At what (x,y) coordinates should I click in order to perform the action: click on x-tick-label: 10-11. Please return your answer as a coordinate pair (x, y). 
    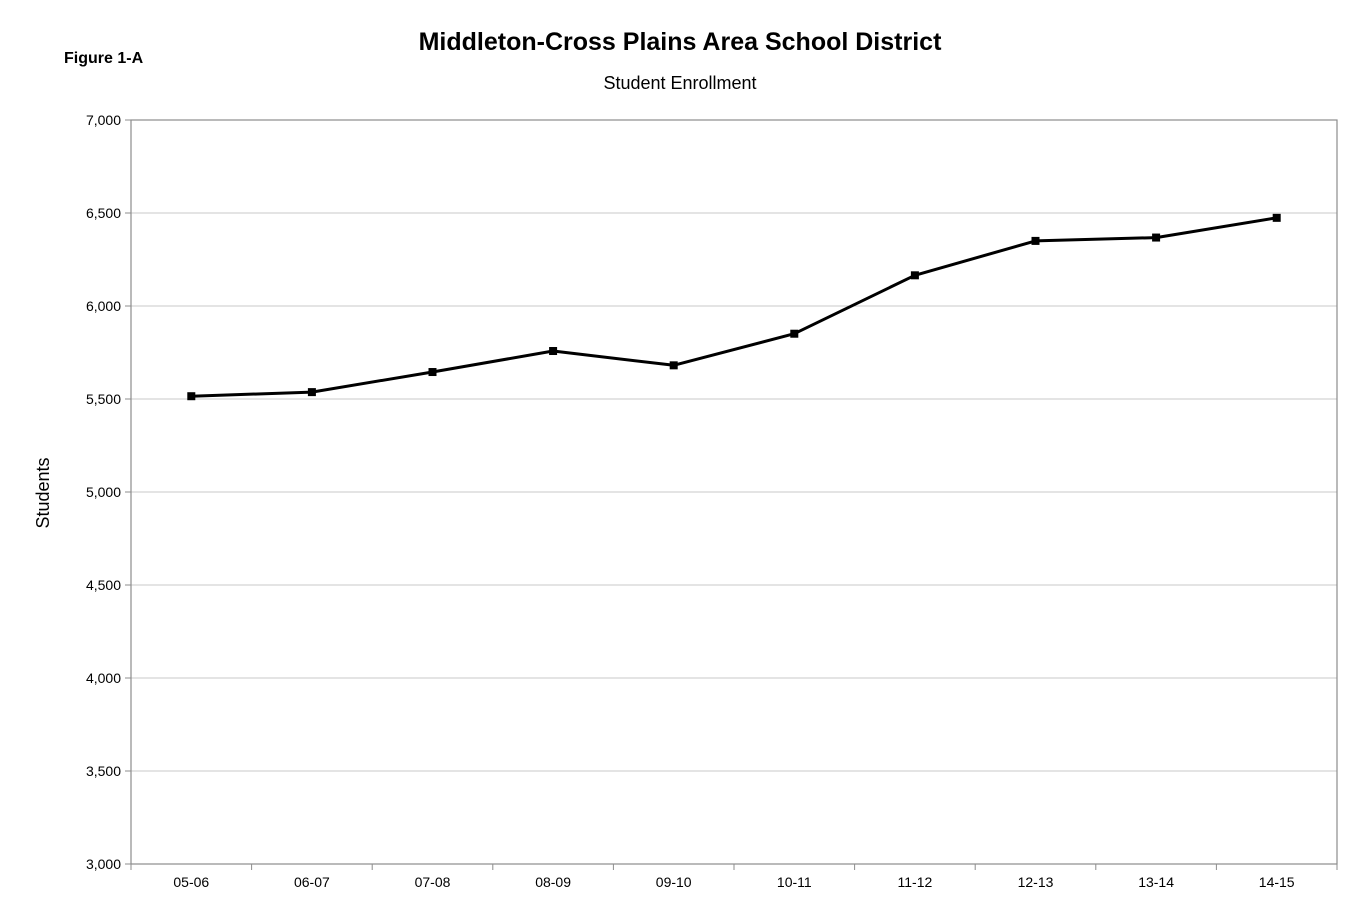
    Looking at the image, I should click on (794, 882).